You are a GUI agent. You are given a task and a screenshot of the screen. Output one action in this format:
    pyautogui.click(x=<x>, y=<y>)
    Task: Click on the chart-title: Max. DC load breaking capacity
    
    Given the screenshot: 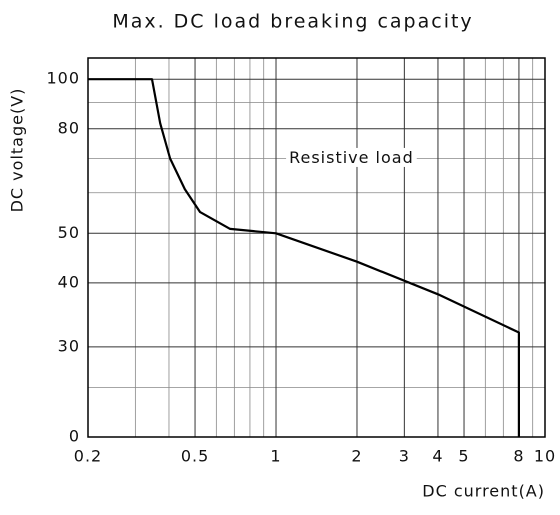 What is the action you would take?
    pyautogui.click(x=292, y=22)
    